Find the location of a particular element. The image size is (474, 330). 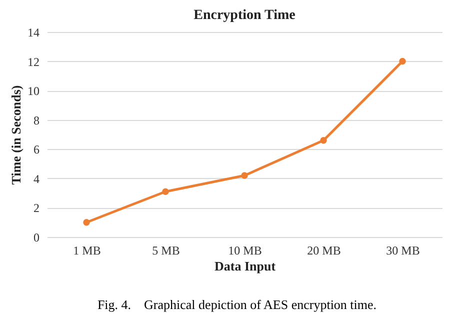

chart-title: Encryption Time is located at coordinates (245, 15).